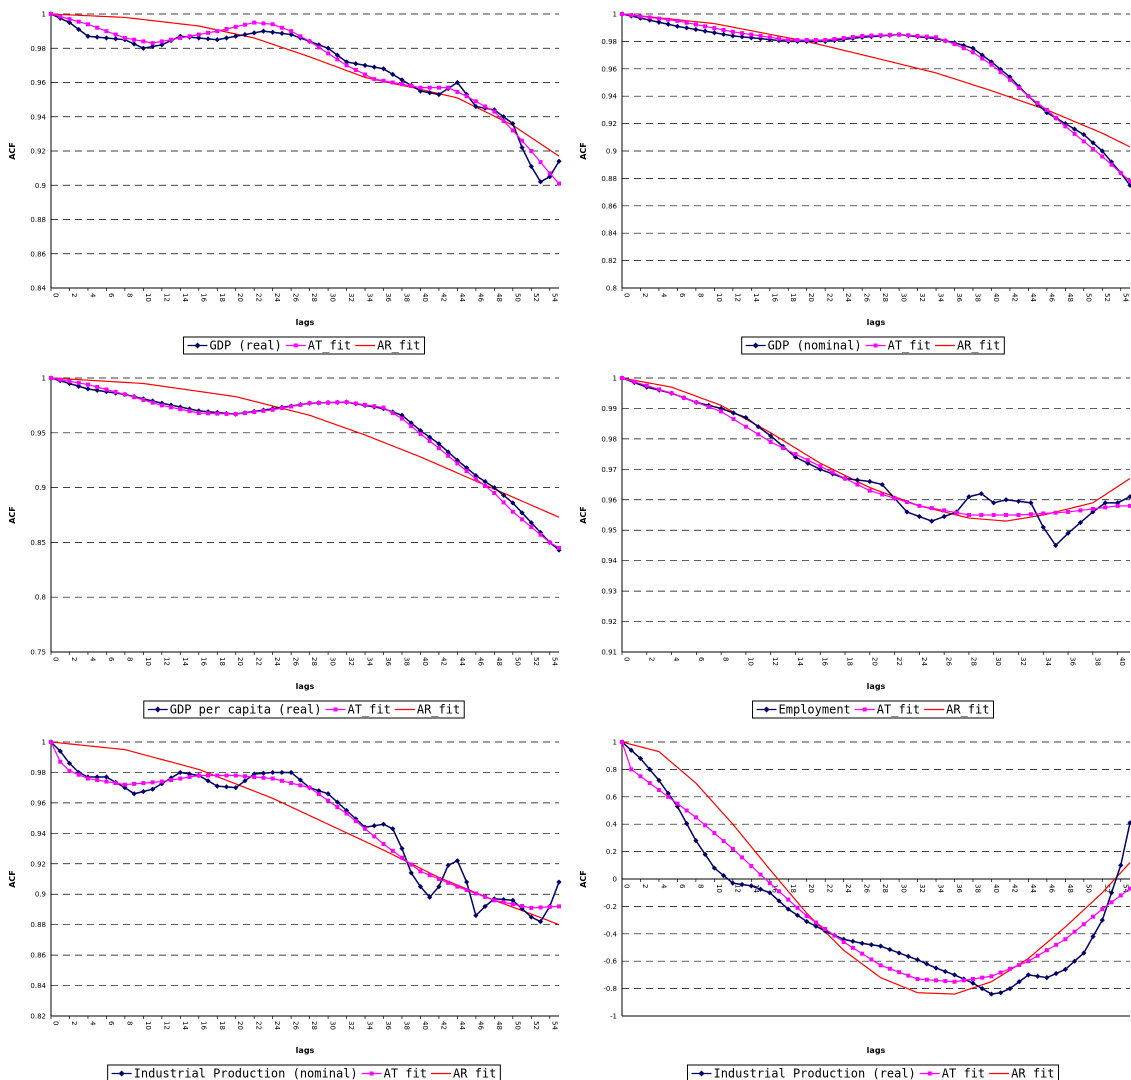 The height and width of the screenshot is (1080, 1131). I want to click on x-tick-label: 30, so click(333, 1025).